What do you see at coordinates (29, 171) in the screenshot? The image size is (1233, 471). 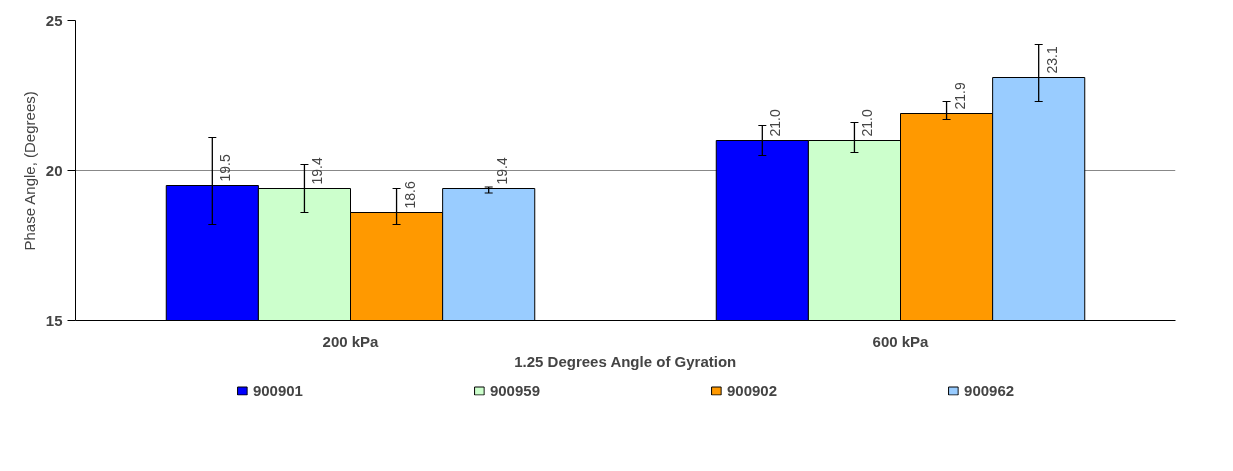 I see `y-axis-title: Phase Angle, (Degrees)` at bounding box center [29, 171].